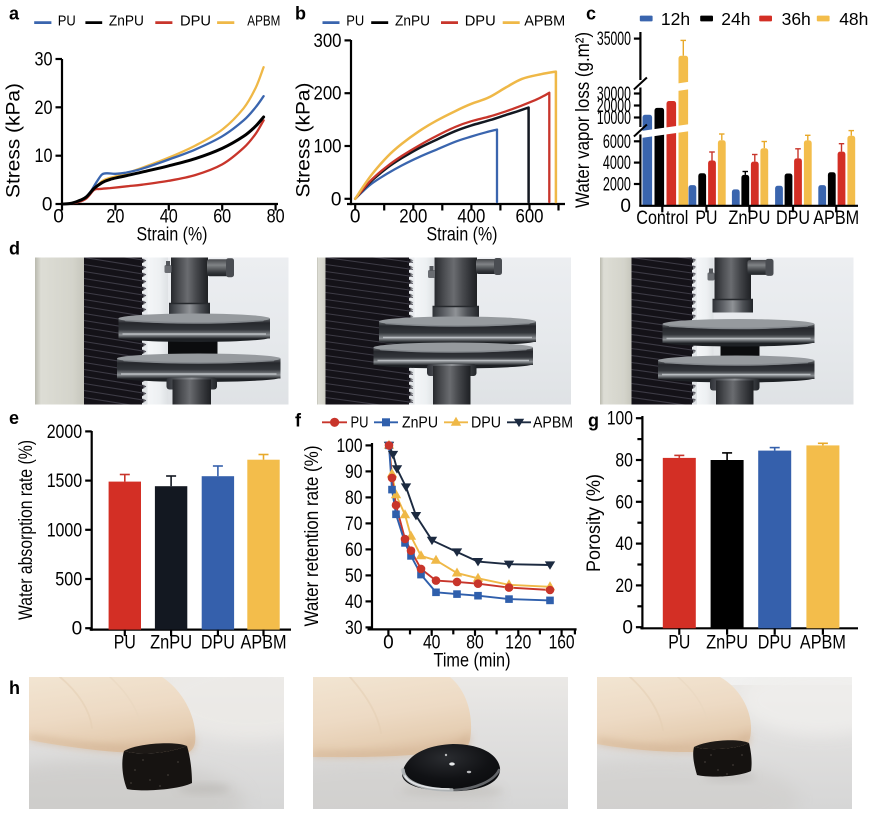 This screenshot has width=876, height=829. What do you see at coordinates (614, 118) in the screenshot?
I see `svg-text: 10000` at bounding box center [614, 118].